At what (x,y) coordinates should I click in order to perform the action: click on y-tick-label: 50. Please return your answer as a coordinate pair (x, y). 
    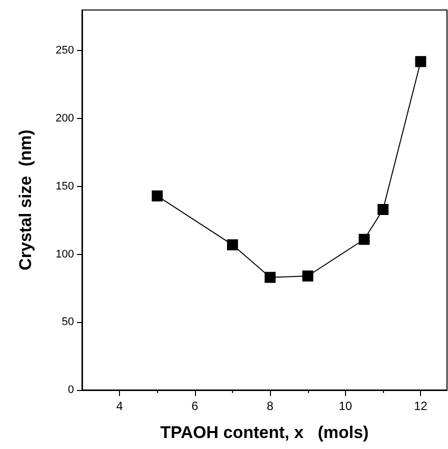
    Looking at the image, I should click on (68, 322).